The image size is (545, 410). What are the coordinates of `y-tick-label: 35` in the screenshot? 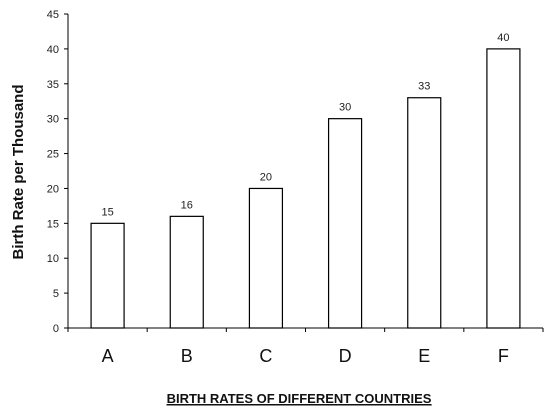 It's located at (53, 85).